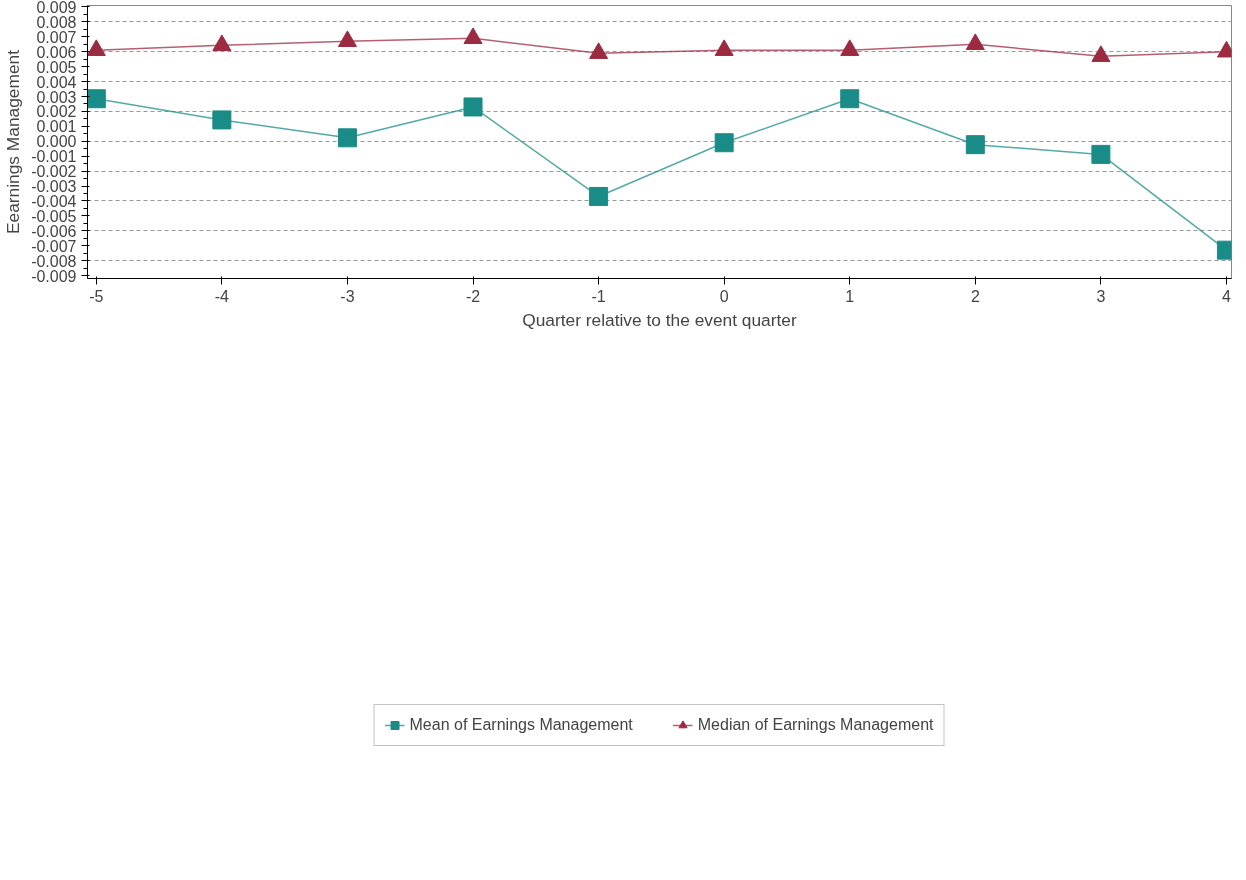 The width and height of the screenshot is (1246, 880). Describe the element at coordinates (1227, 296) in the screenshot. I see `x-tick-label: 4` at that location.